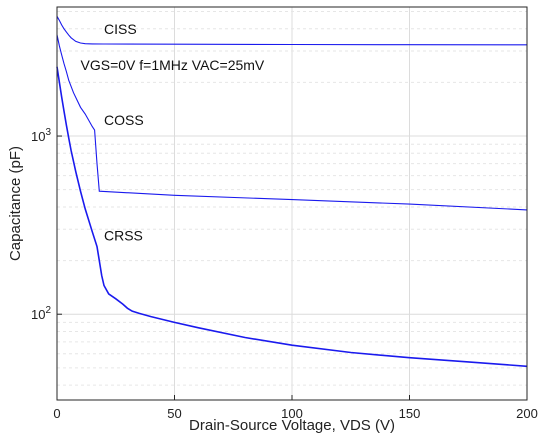  What do you see at coordinates (292, 425) in the screenshot?
I see `x-axis-title: Drain-Source Voltage, VDS (V)` at bounding box center [292, 425].